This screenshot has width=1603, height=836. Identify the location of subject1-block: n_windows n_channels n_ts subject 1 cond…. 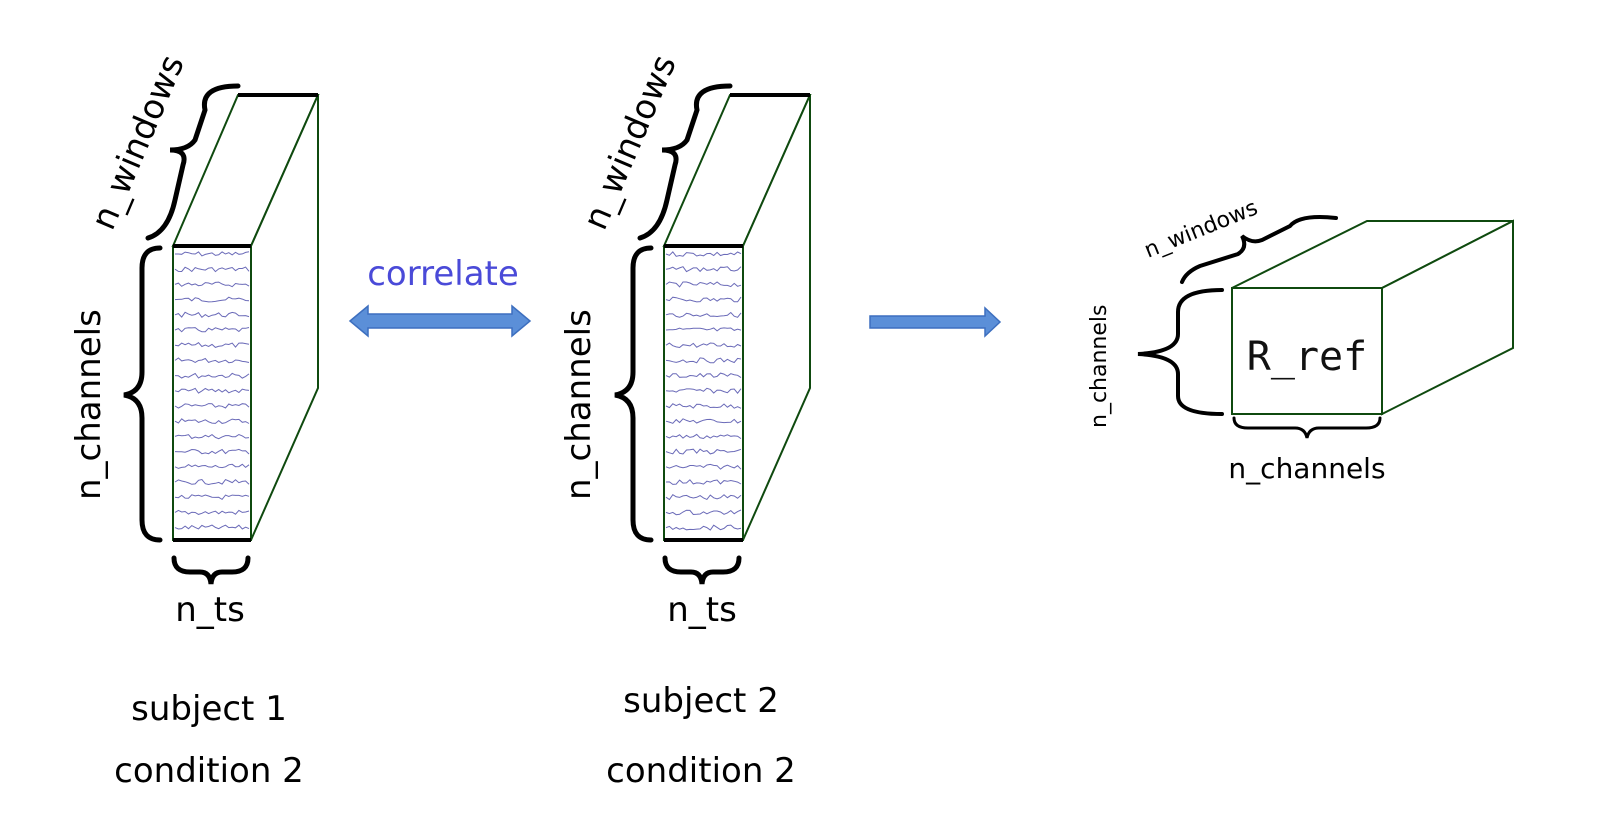
(194, 420).